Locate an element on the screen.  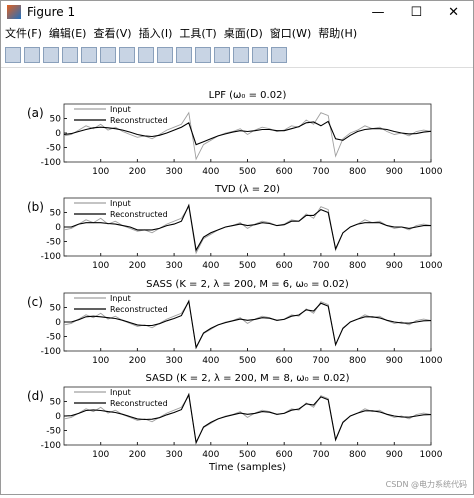
panel-label: (c) is located at coordinates (35, 302).